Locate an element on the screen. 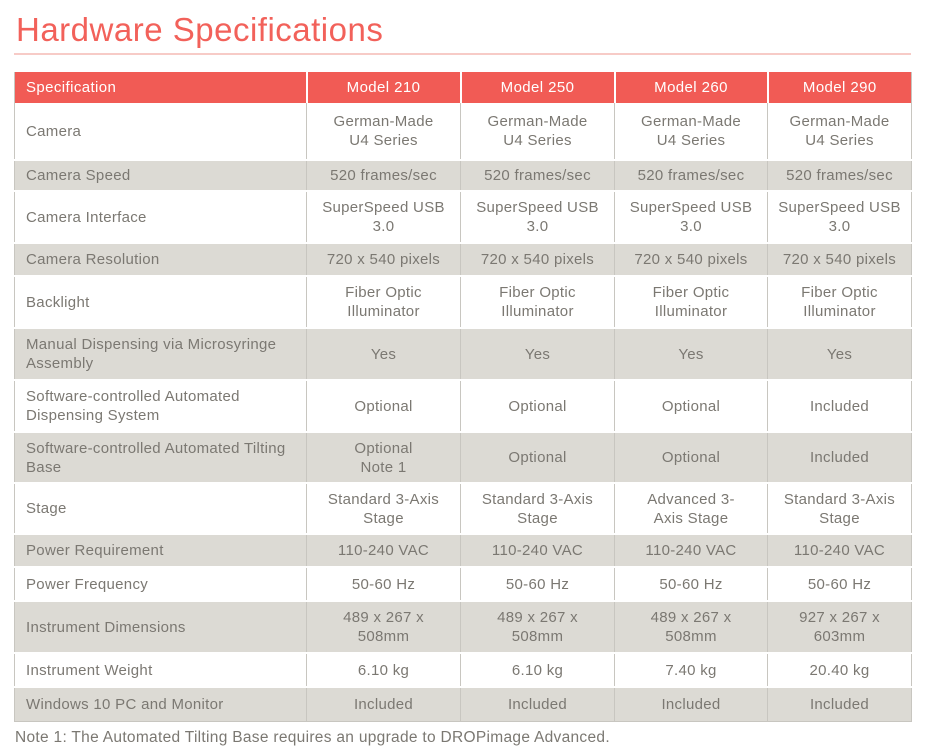  cell-model-210: 6.10 kg is located at coordinates (383, 669).